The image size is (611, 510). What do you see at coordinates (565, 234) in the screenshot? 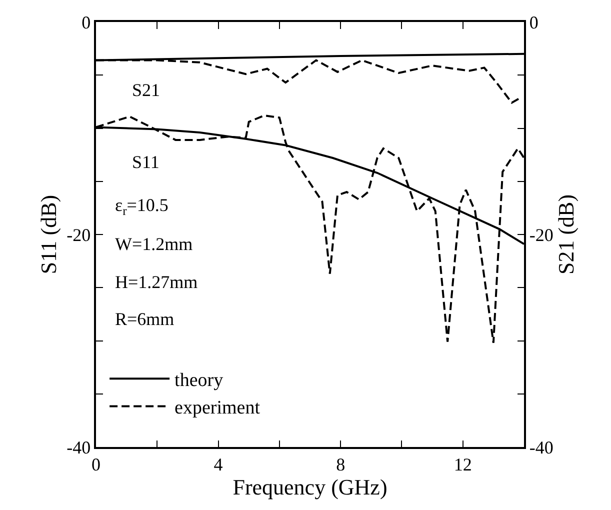
I see `y2-axis-title: S21 (dB)` at bounding box center [565, 234].